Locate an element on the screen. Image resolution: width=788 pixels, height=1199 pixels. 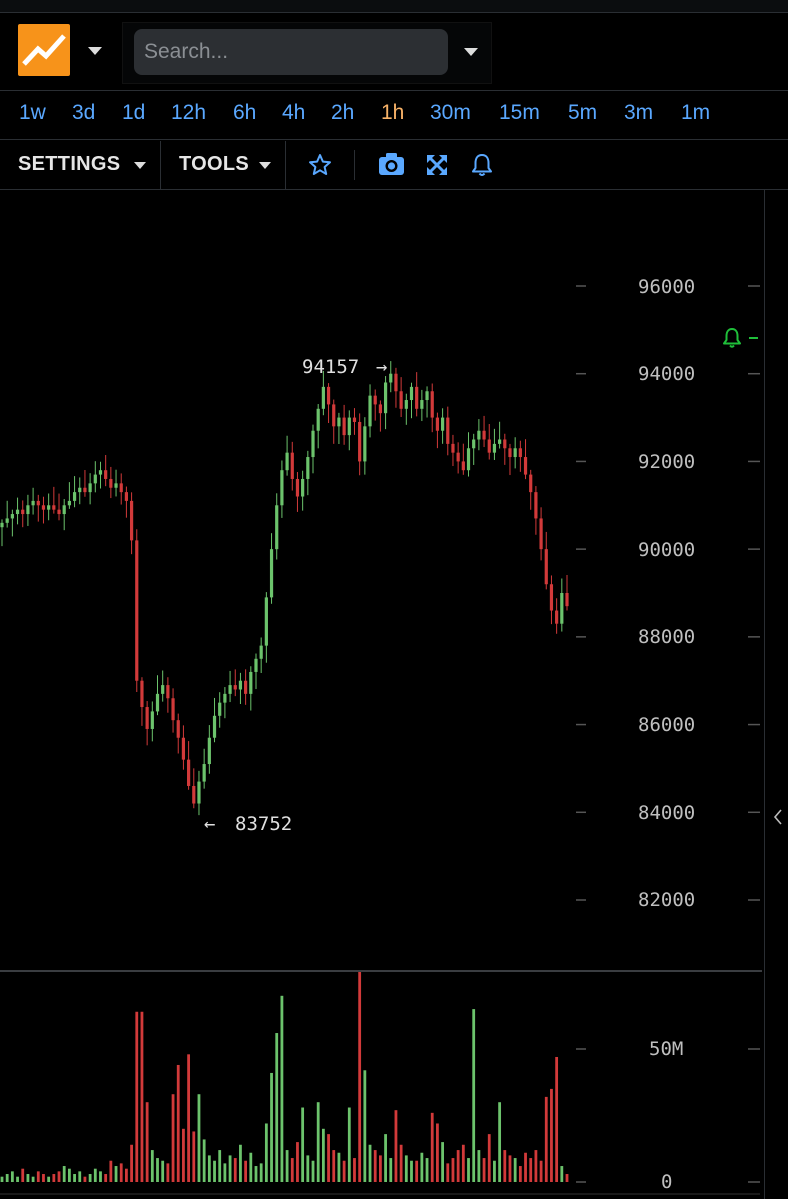
timeframe-12h: 12h is located at coordinates (189, 112).